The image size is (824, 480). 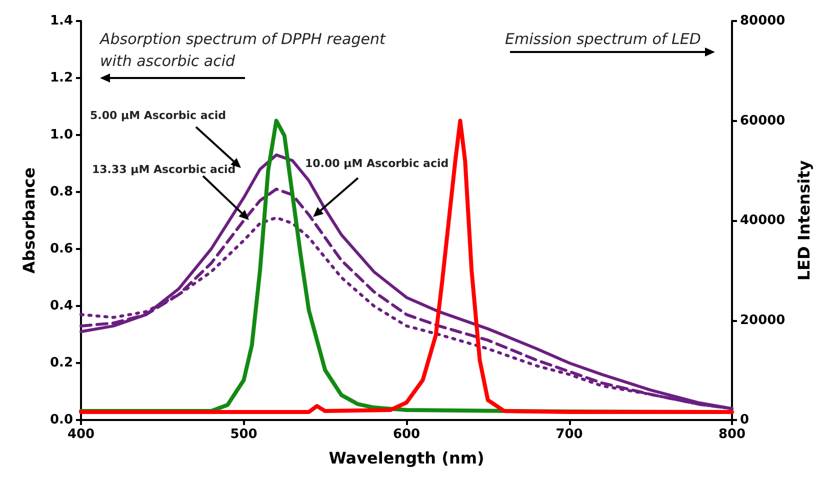 What do you see at coordinates (61, 420) in the screenshot?
I see `y-tick-label: 0.0` at bounding box center [61, 420].